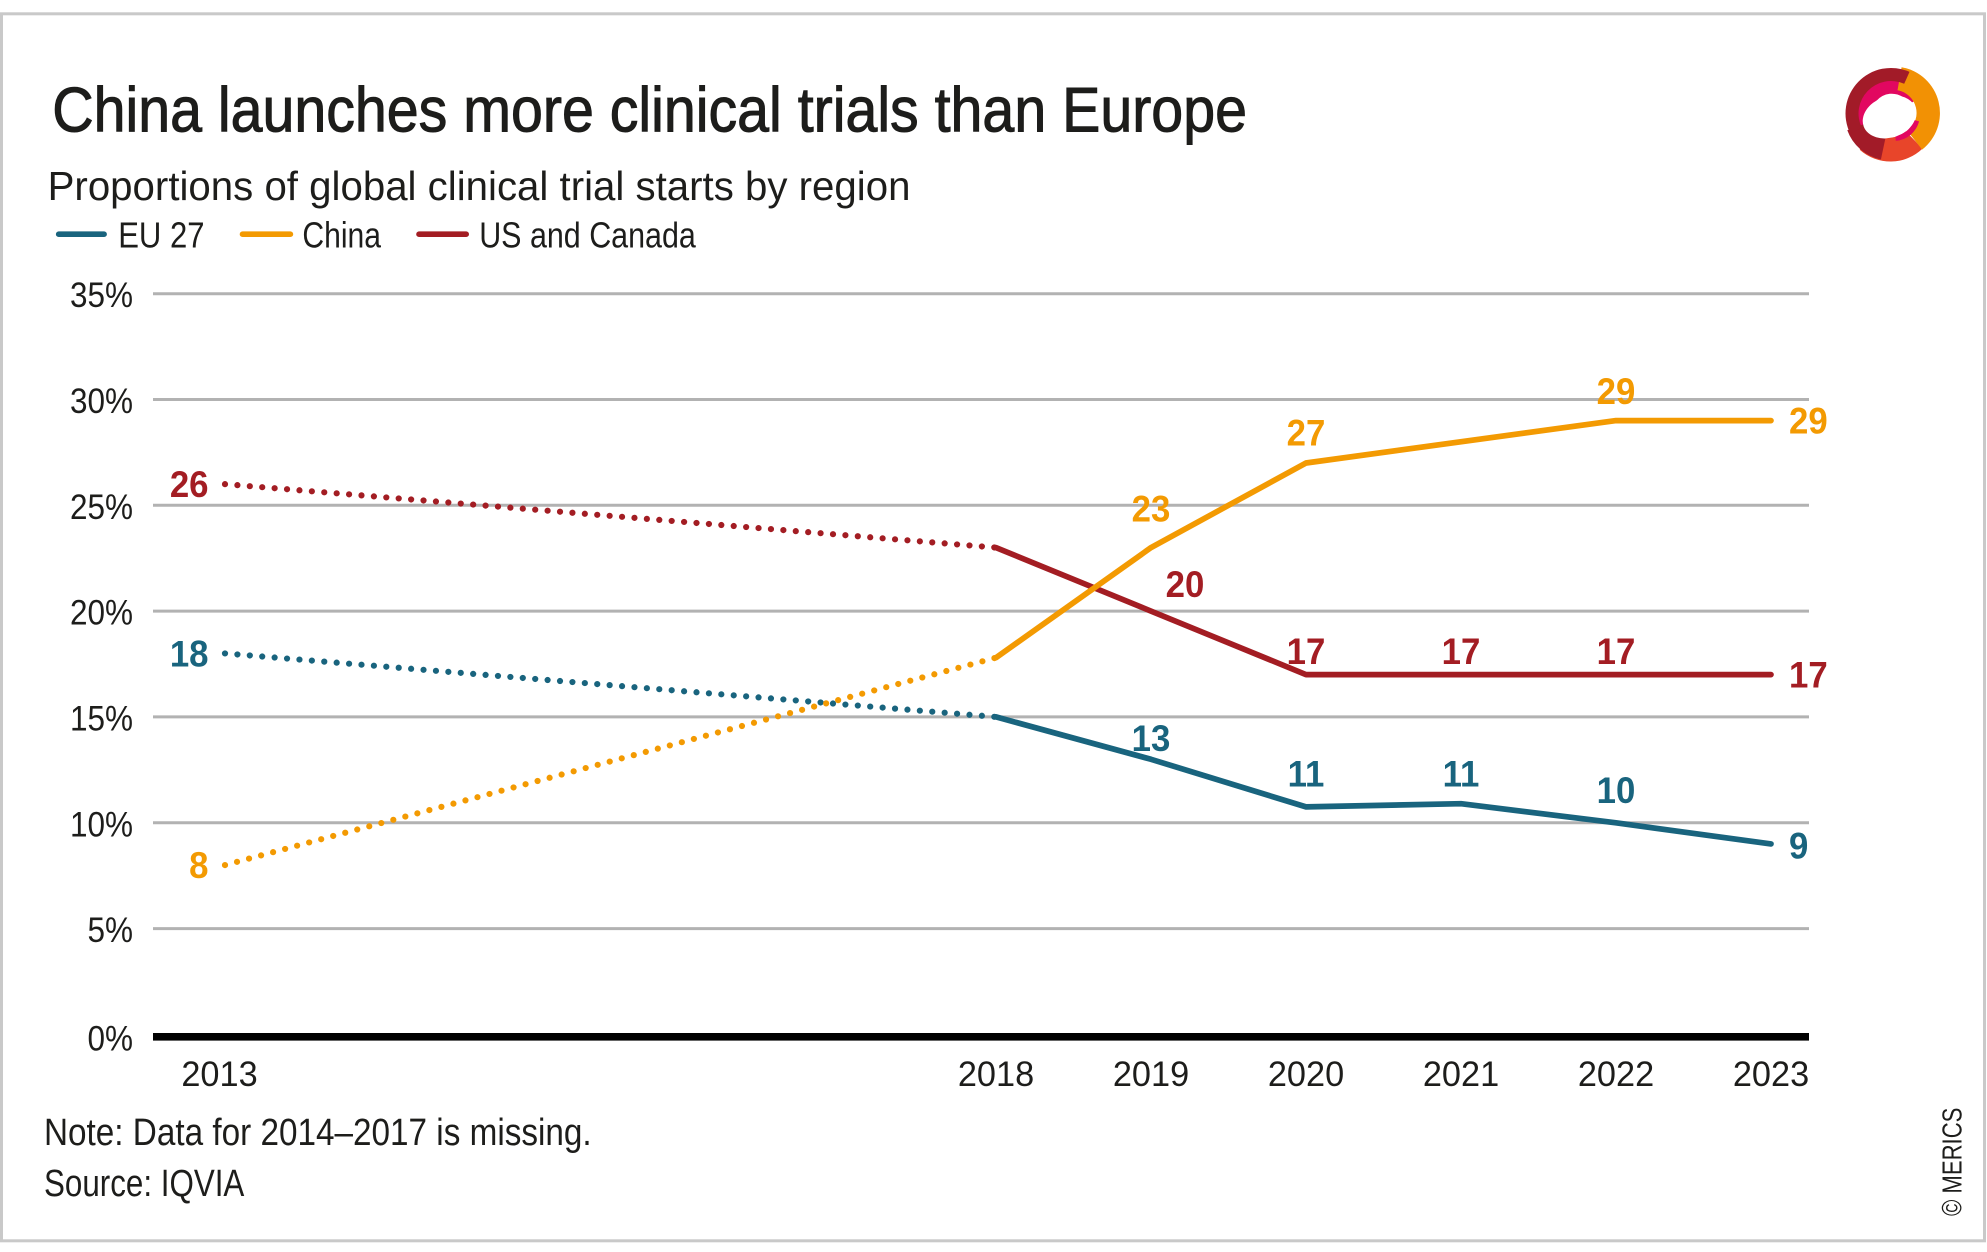 The image size is (1987, 1252). Describe the element at coordinates (219, 1075) in the screenshot. I see `svg-text: 2013` at that location.